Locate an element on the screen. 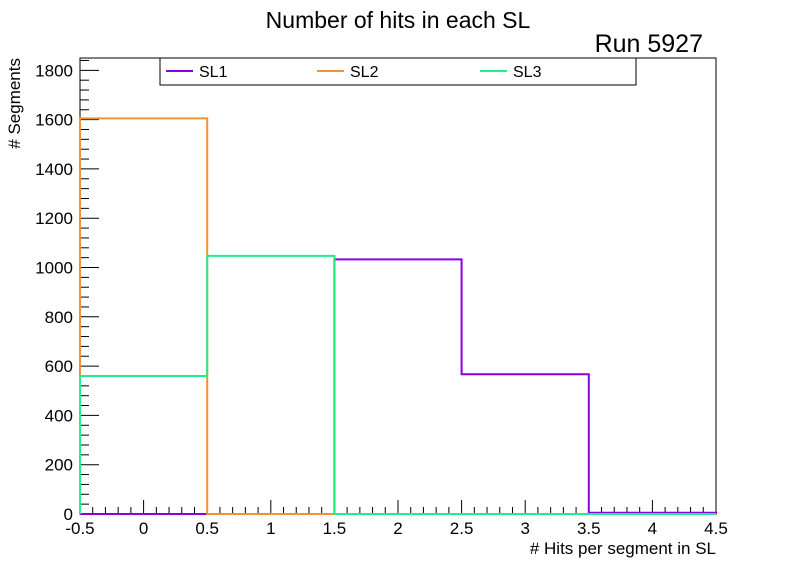 This screenshot has height=572, width=796. y-tick-label: 1000 is located at coordinates (54, 268).